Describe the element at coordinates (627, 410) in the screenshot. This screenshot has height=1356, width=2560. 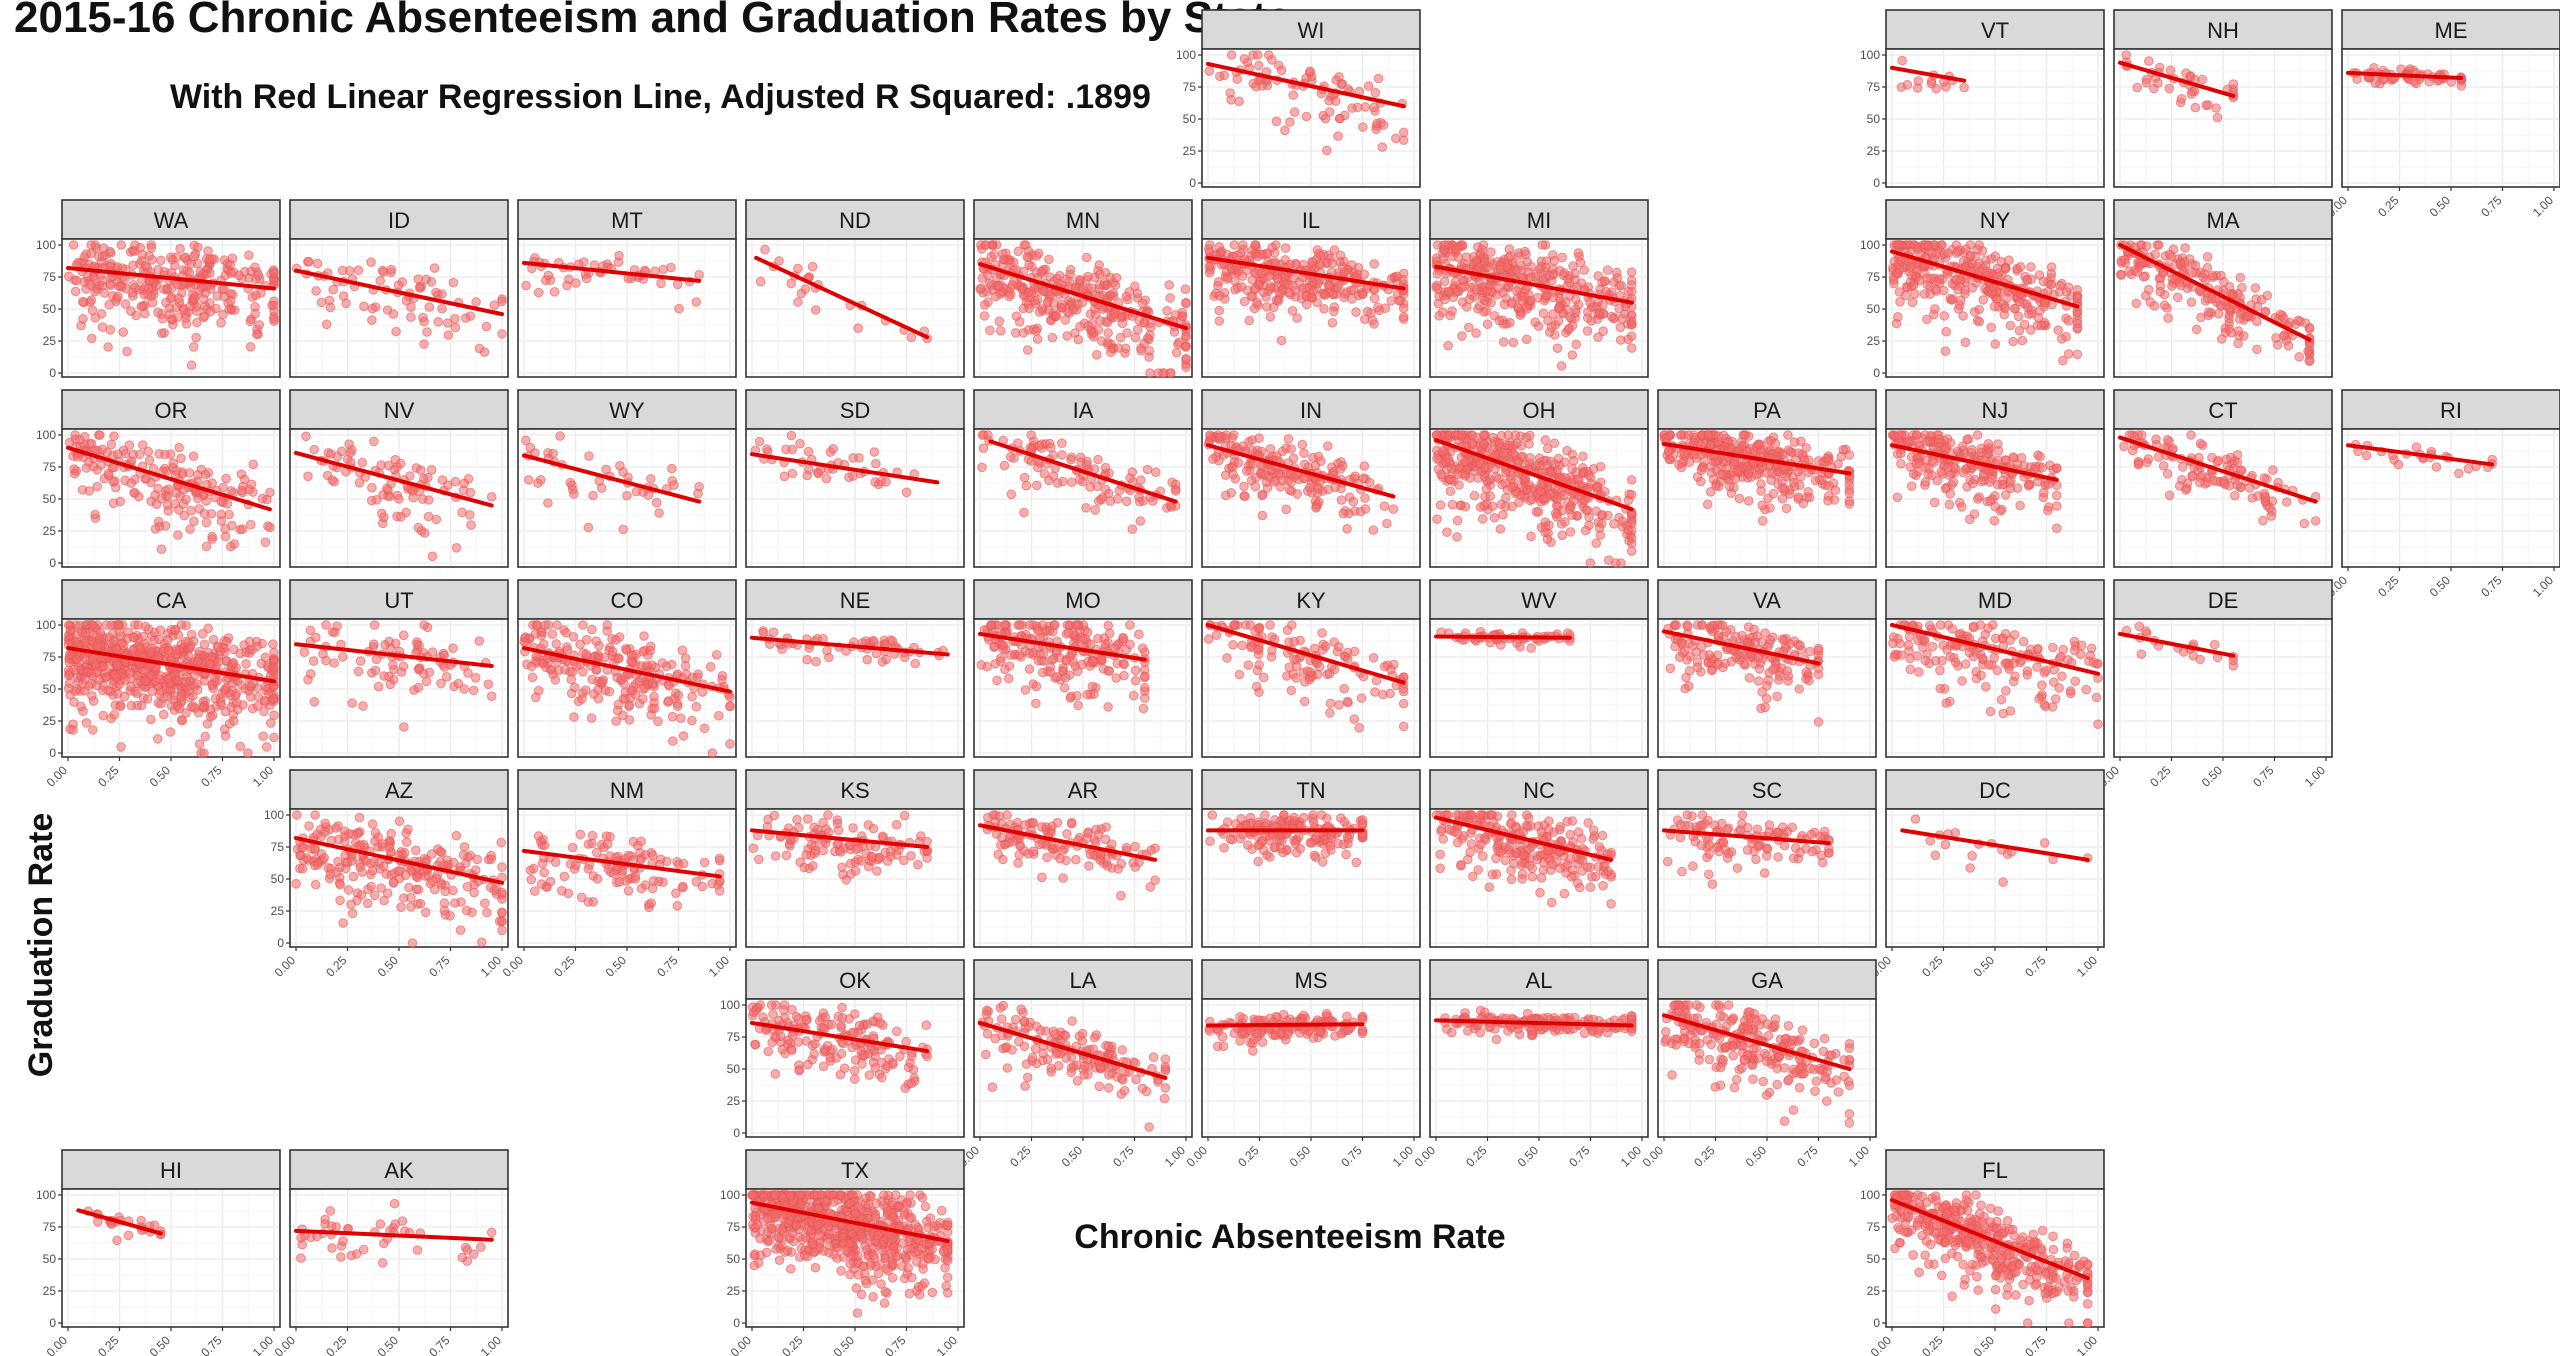
I see `facet-label: WY` at that location.